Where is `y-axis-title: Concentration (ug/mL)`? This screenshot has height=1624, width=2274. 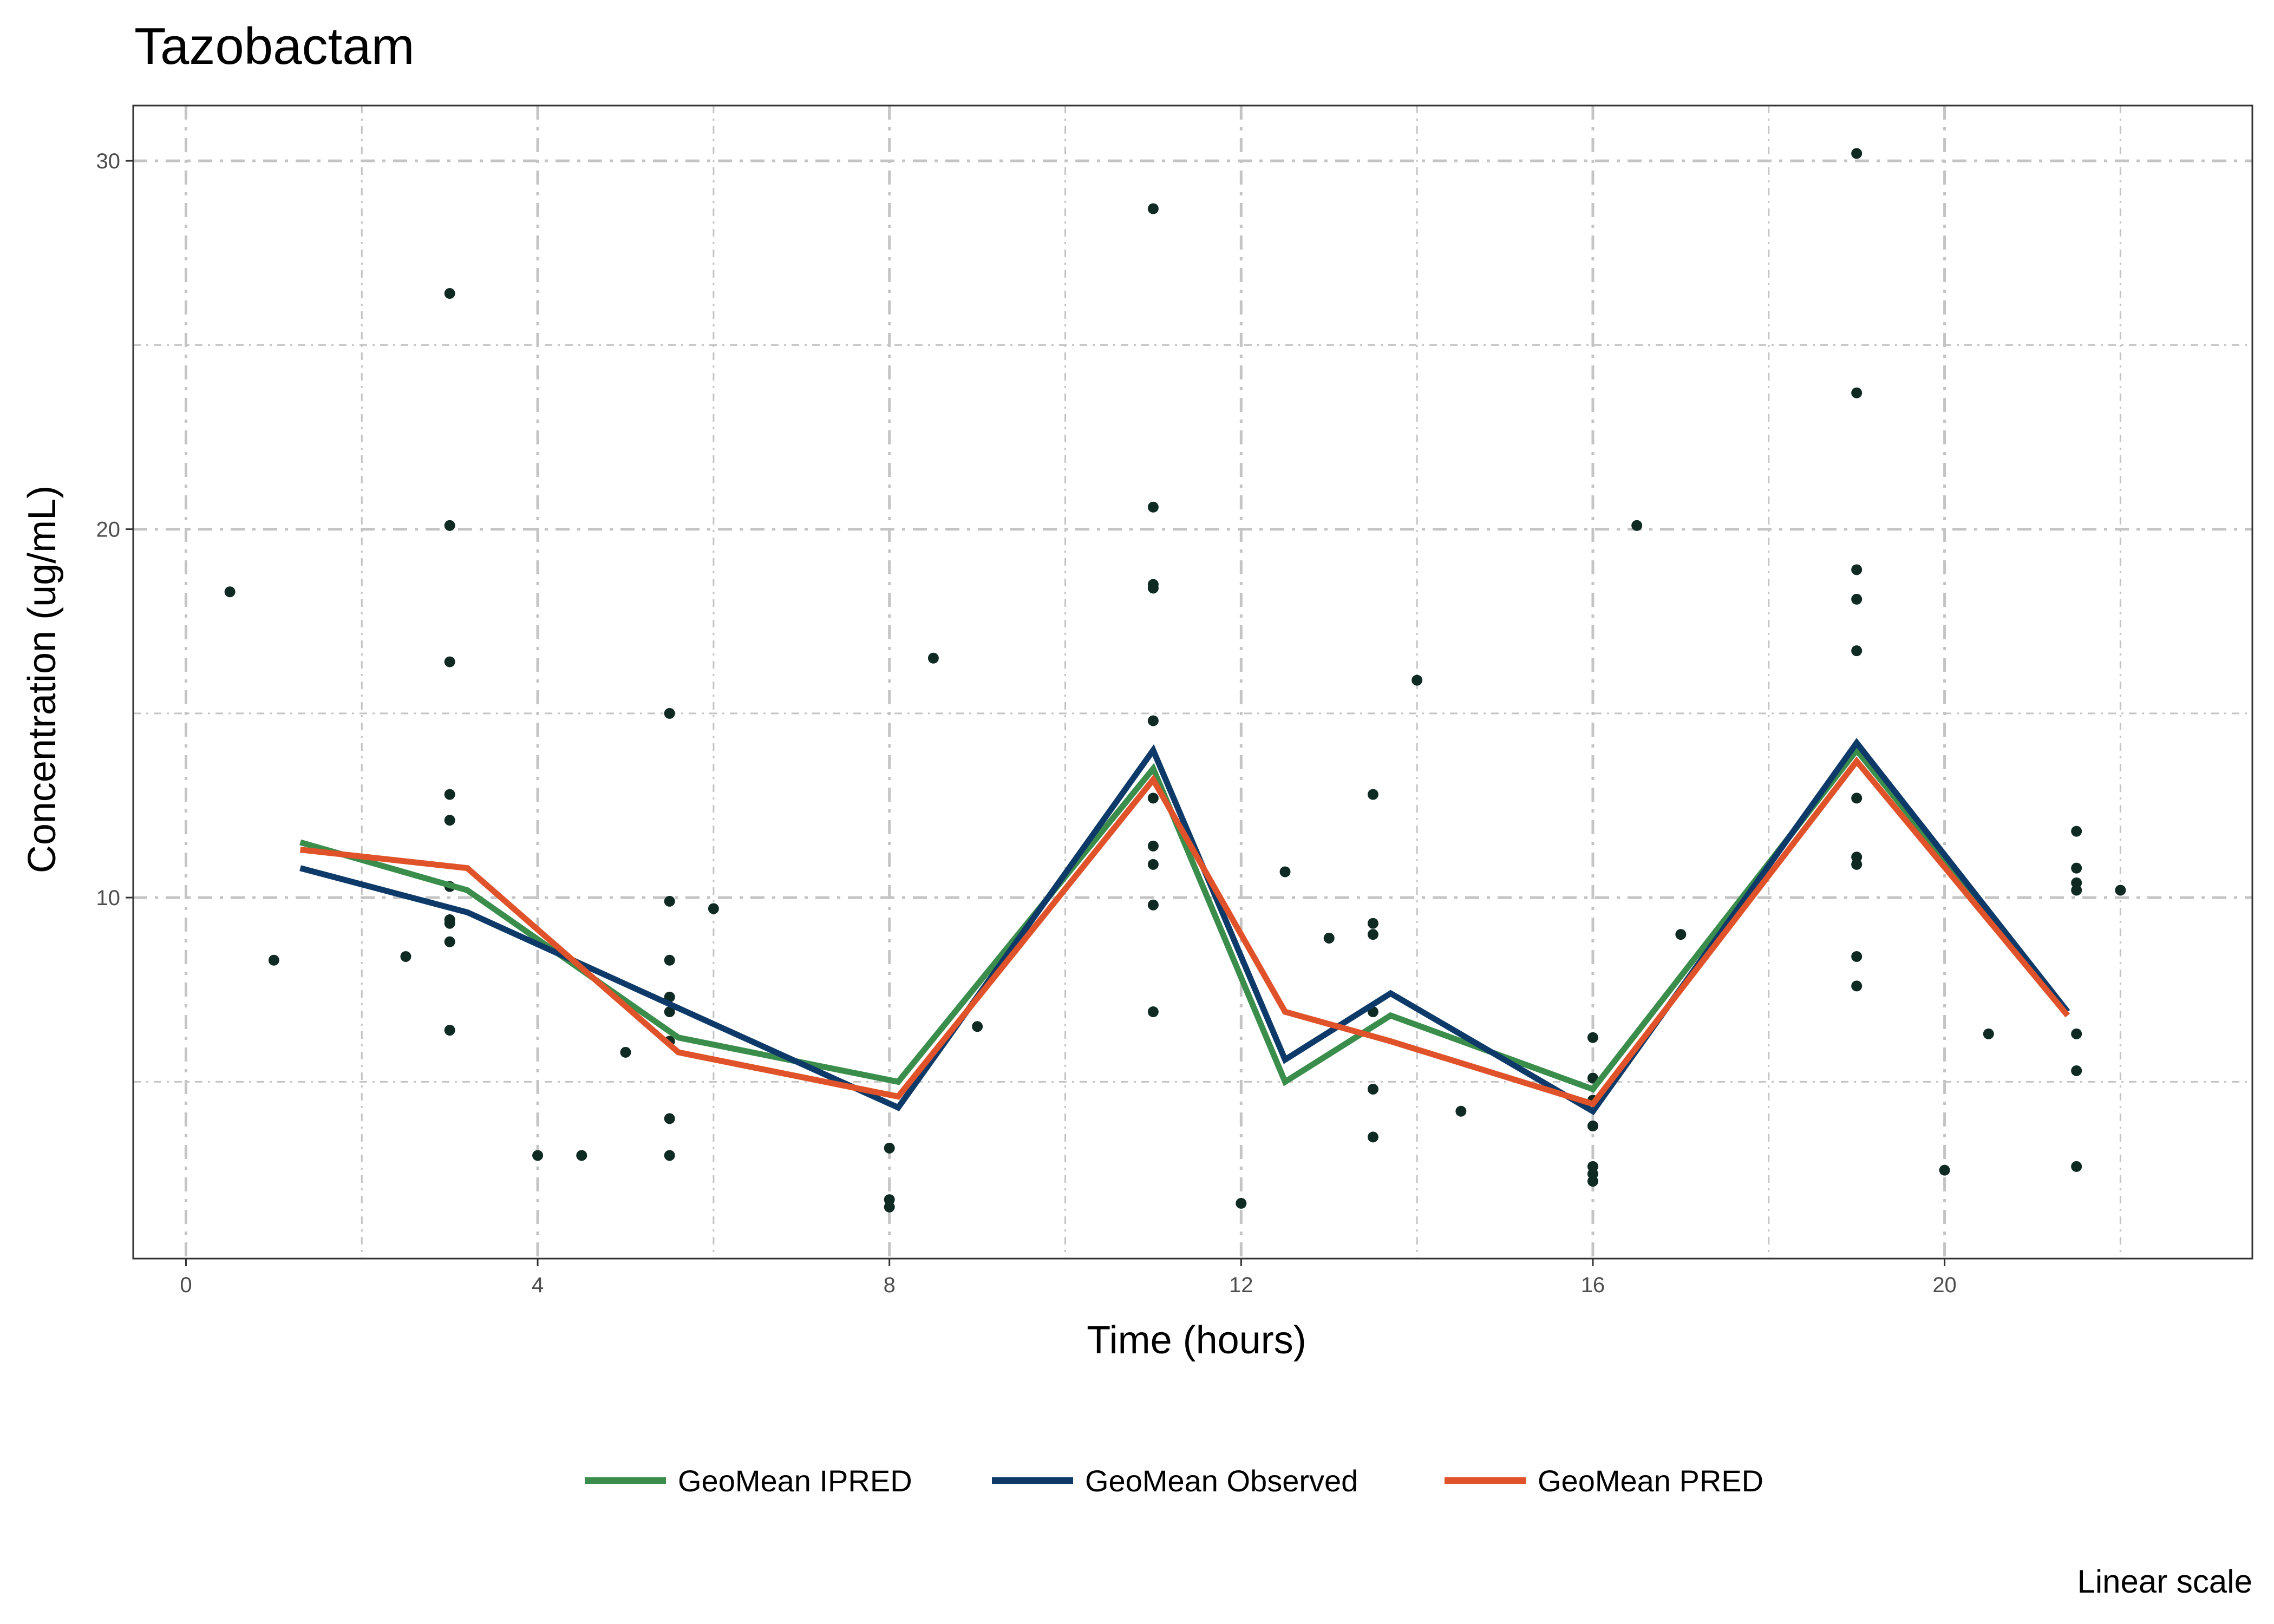 y-axis-title: Concentration (ug/mL) is located at coordinates (43, 679).